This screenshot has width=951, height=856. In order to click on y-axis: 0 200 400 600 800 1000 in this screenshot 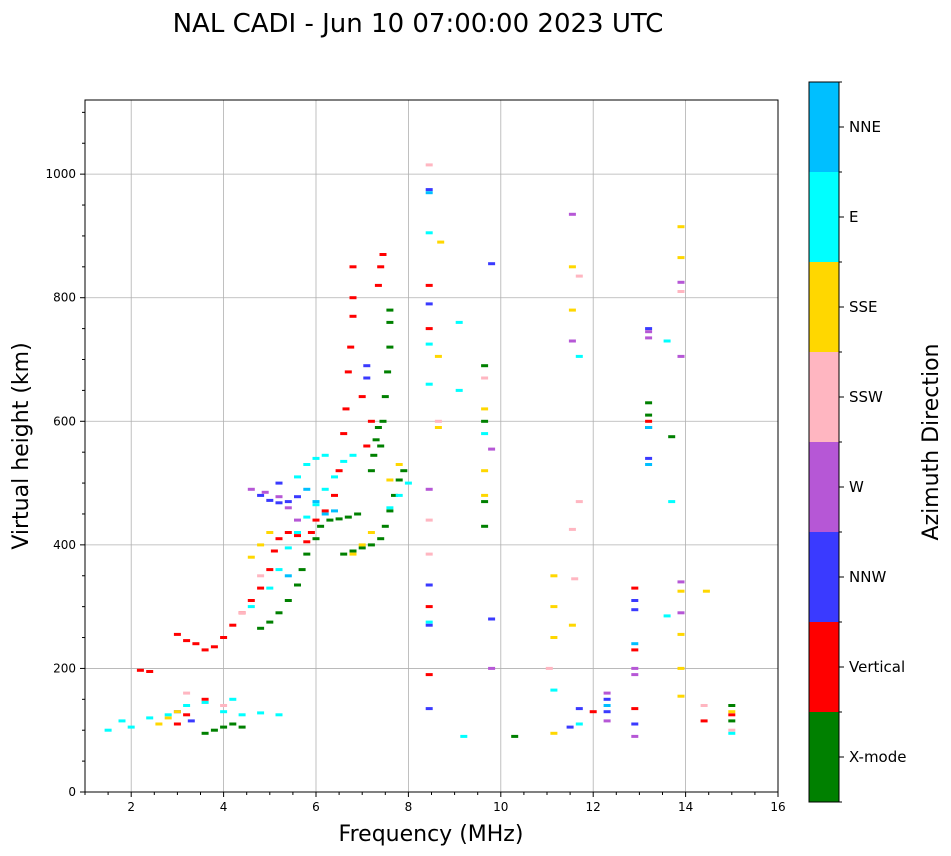, I will do `click(65, 455)`.